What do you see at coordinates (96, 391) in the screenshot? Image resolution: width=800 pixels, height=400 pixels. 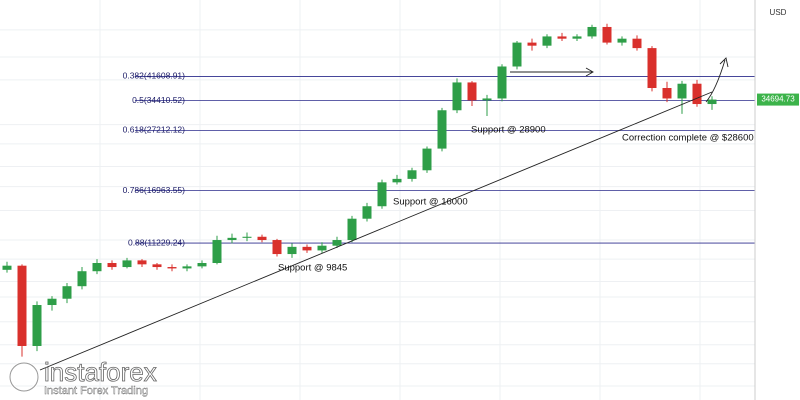 I see `logo-tagline: Instant Forex Trading` at bounding box center [96, 391].